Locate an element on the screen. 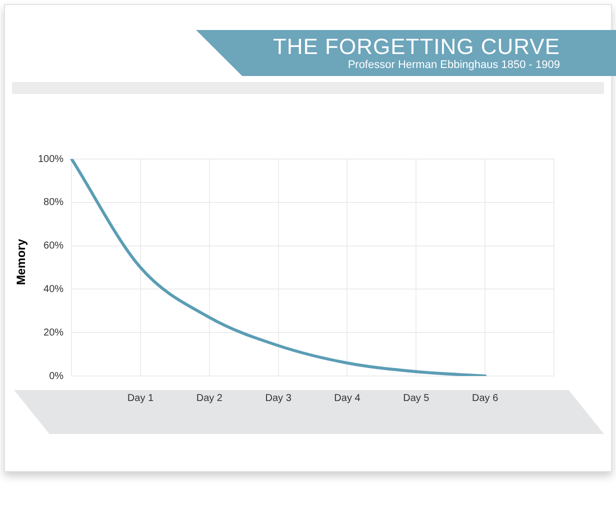 The width and height of the screenshot is (616, 525). y-tick-label: 0% is located at coordinates (56, 376).